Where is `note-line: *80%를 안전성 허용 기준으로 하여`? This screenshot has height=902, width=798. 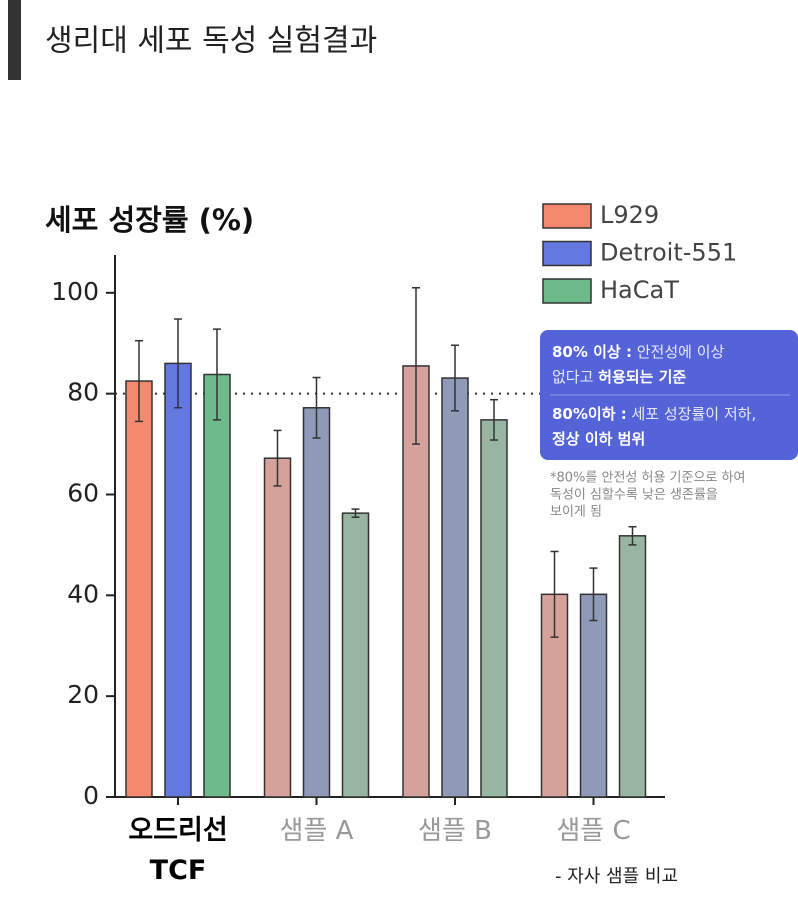
note-line: *80%를 안전성 허용 기준으로 하여 is located at coordinates (647, 478).